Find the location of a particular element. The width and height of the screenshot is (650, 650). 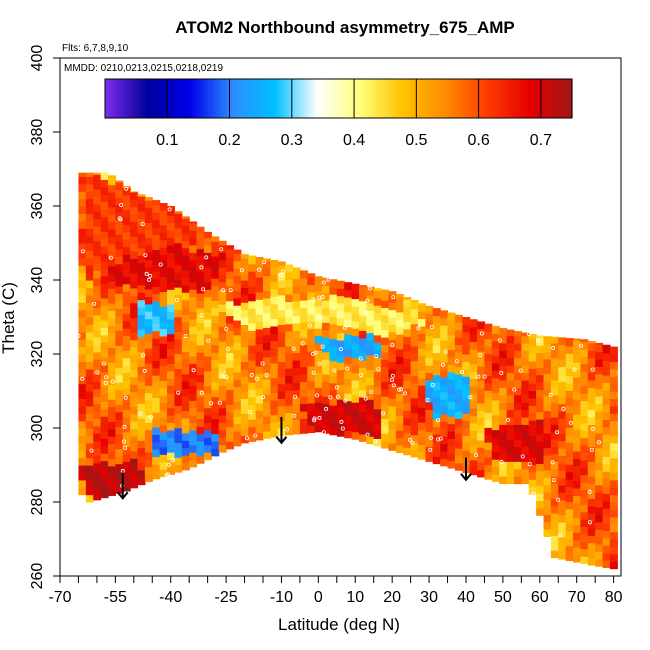

x-tick-label: 10 is located at coordinates (355, 597).